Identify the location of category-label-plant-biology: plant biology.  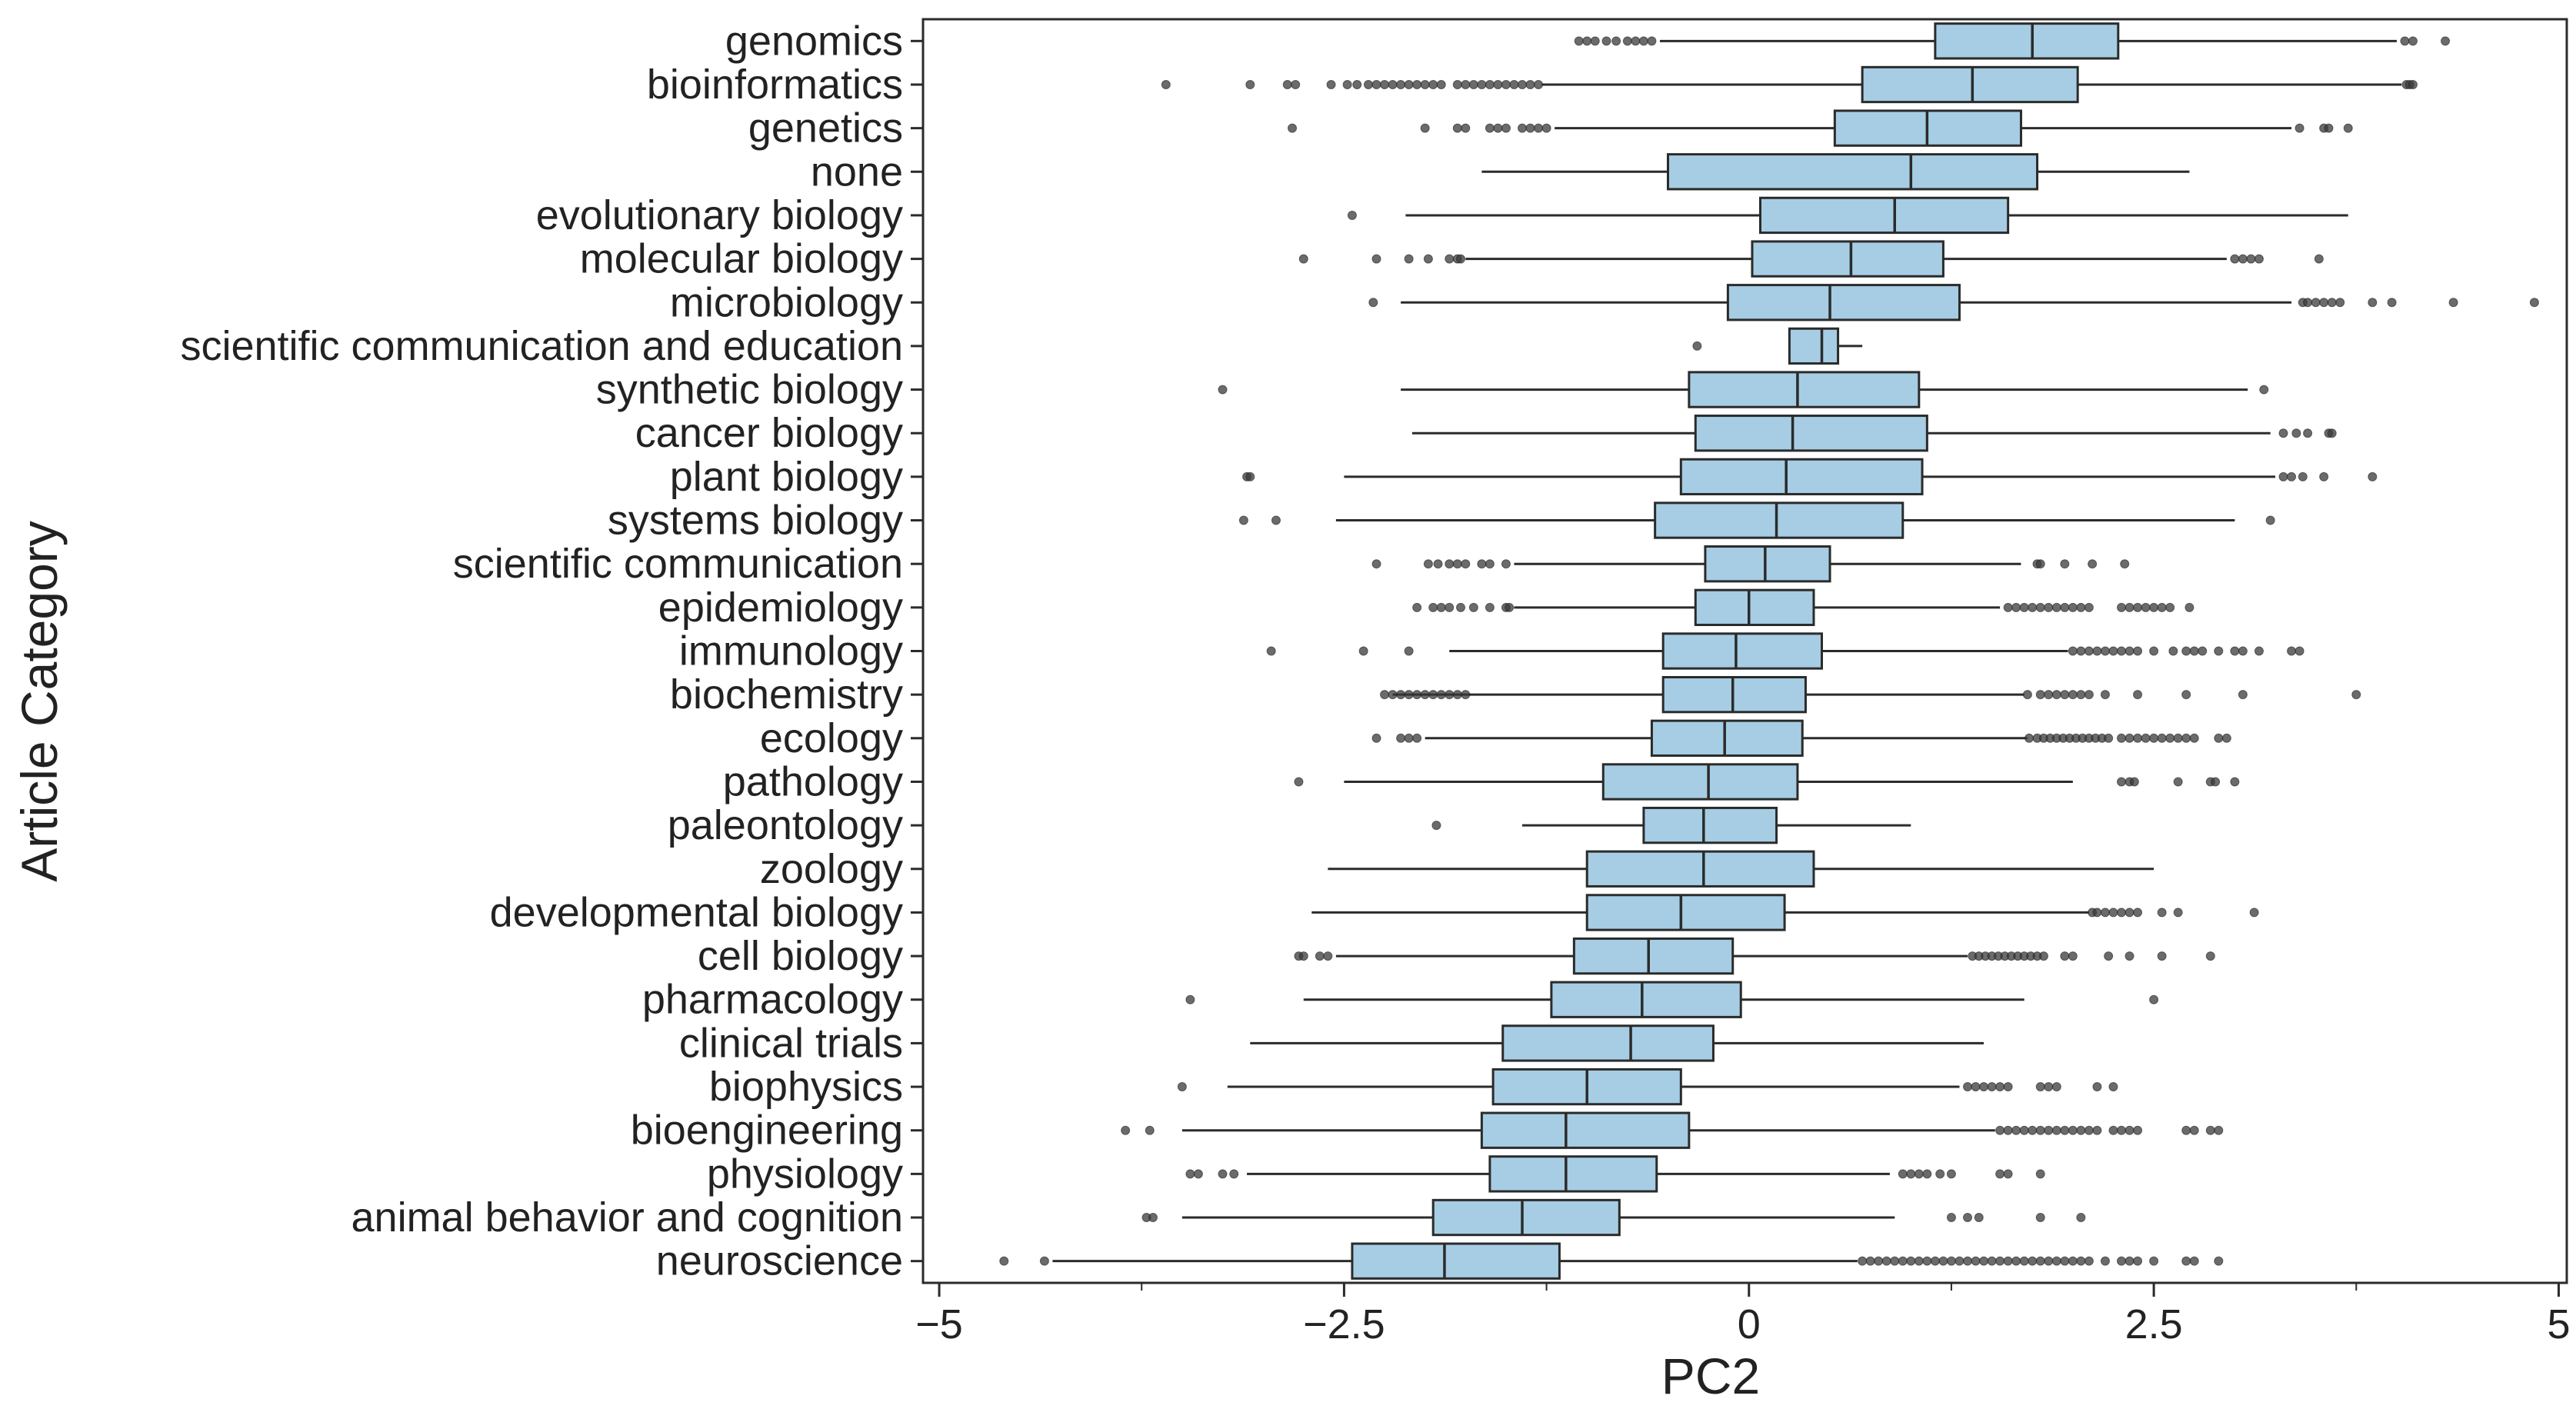
(786, 477).